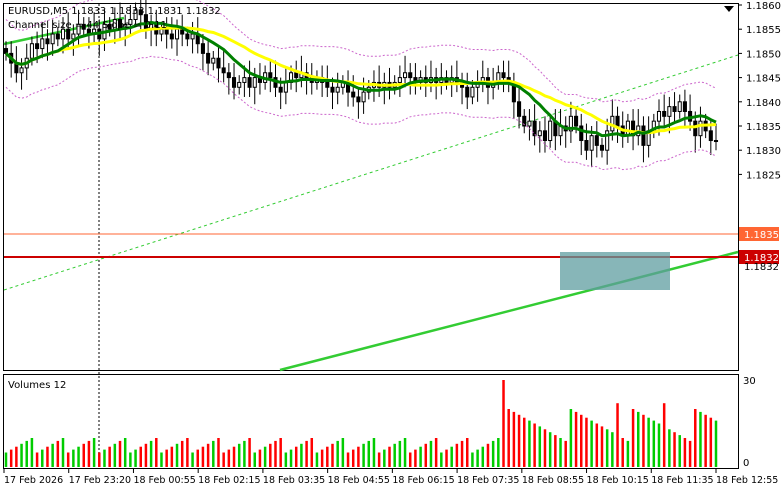  What do you see at coordinates (763, 79) in the screenshot?
I see `y-tick-label: 1.1845` at bounding box center [763, 79].